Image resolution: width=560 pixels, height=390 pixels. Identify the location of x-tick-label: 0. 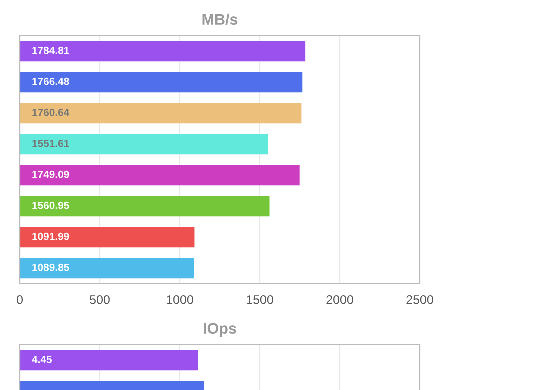
(20, 299).